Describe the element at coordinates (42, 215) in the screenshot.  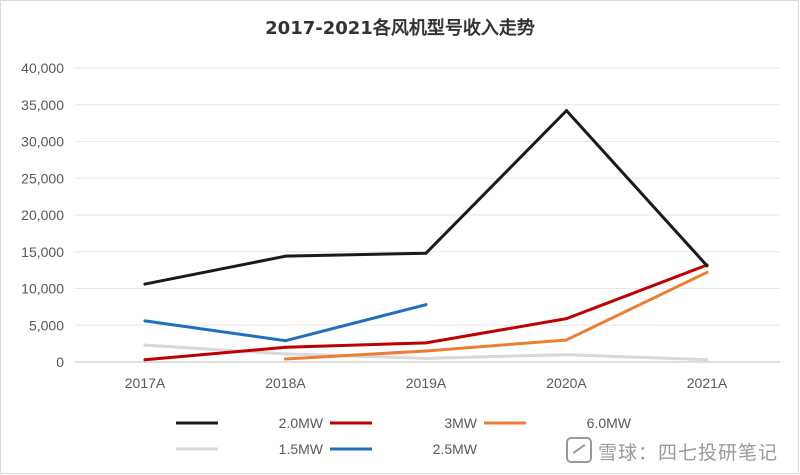
I see `y-tick-label: 20,000` at that location.